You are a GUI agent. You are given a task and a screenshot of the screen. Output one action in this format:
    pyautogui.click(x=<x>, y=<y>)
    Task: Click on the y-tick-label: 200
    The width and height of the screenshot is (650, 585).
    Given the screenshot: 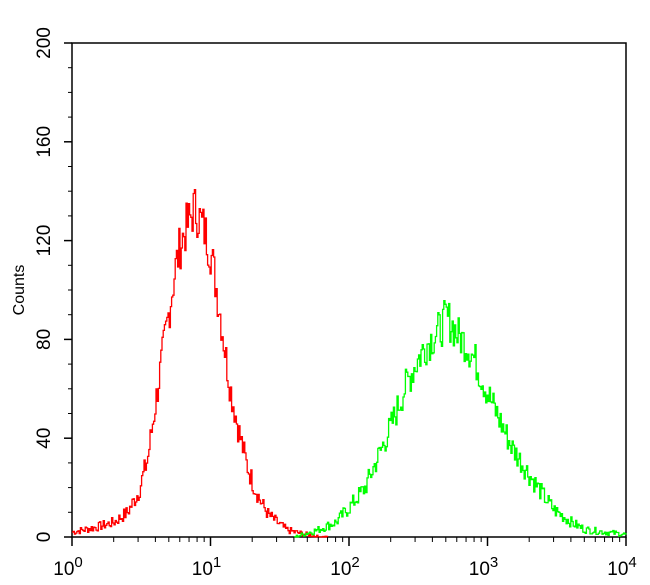 What is the action you would take?
    pyautogui.click(x=44, y=43)
    